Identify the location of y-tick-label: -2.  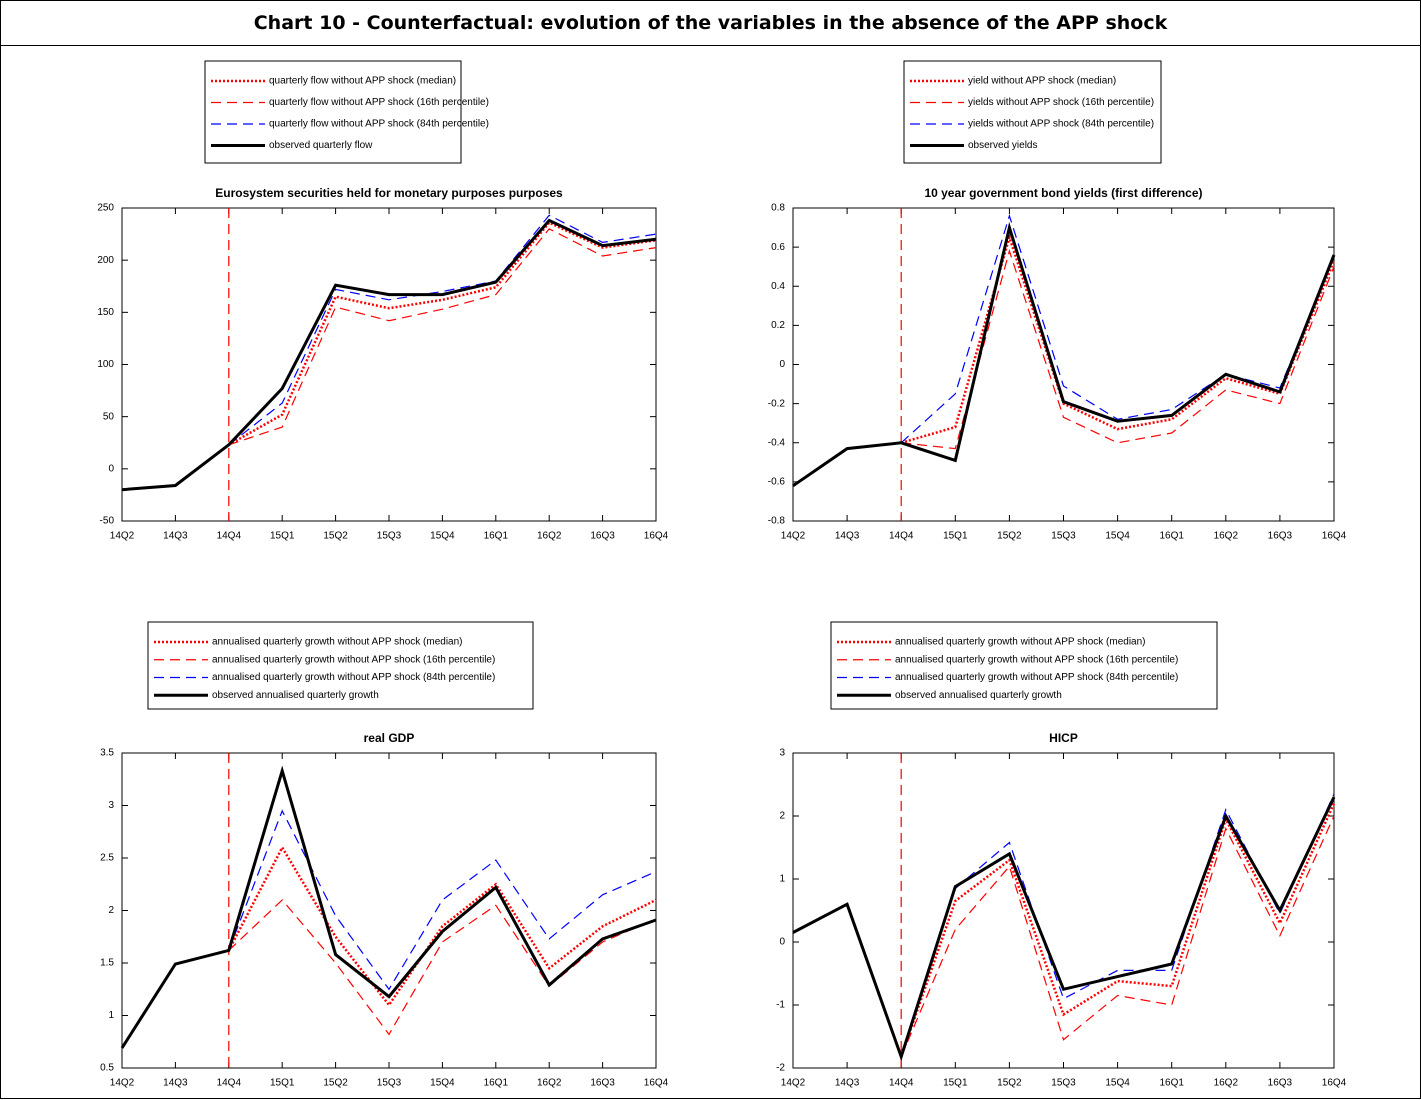
(780, 1068).